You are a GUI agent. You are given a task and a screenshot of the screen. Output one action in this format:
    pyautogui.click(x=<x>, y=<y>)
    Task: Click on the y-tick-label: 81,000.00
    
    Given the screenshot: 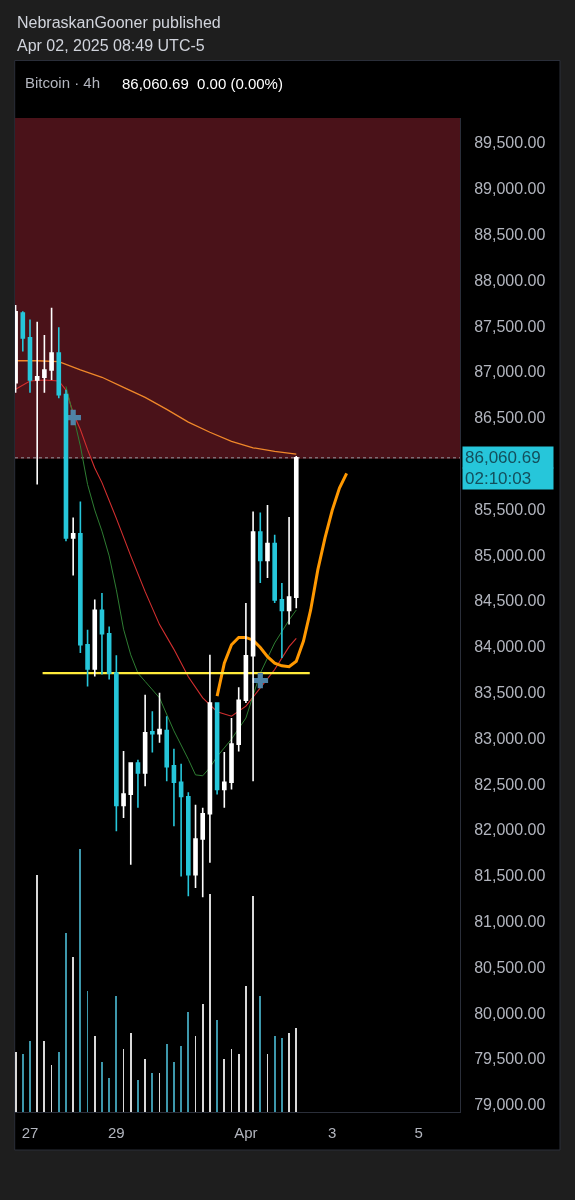 What is the action you would take?
    pyautogui.click(x=510, y=922)
    